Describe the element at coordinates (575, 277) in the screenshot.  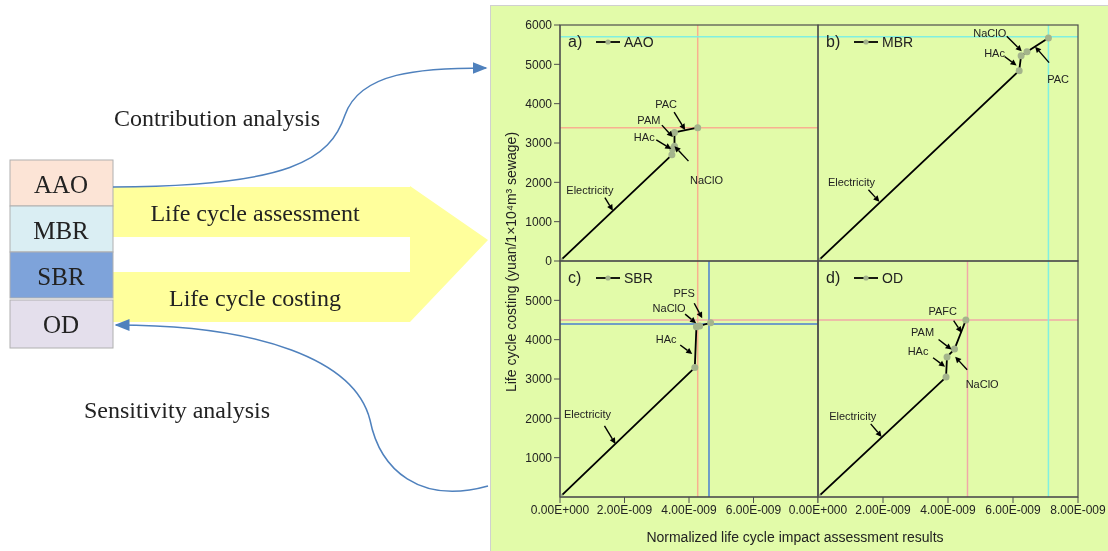
I see `text: c)` at that location.